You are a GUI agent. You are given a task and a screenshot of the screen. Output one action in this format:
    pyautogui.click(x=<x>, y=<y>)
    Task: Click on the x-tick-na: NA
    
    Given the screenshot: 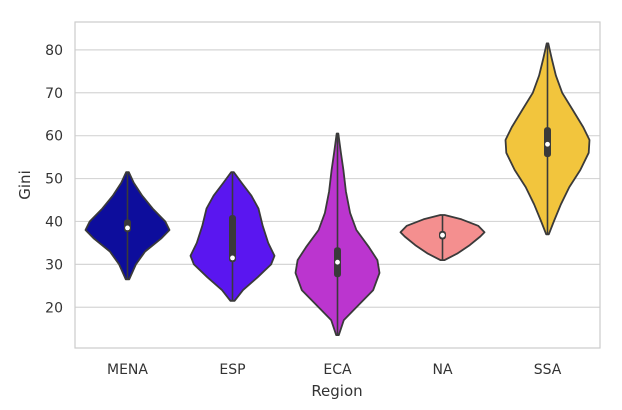 What is the action you would take?
    pyautogui.click(x=442, y=370)
    